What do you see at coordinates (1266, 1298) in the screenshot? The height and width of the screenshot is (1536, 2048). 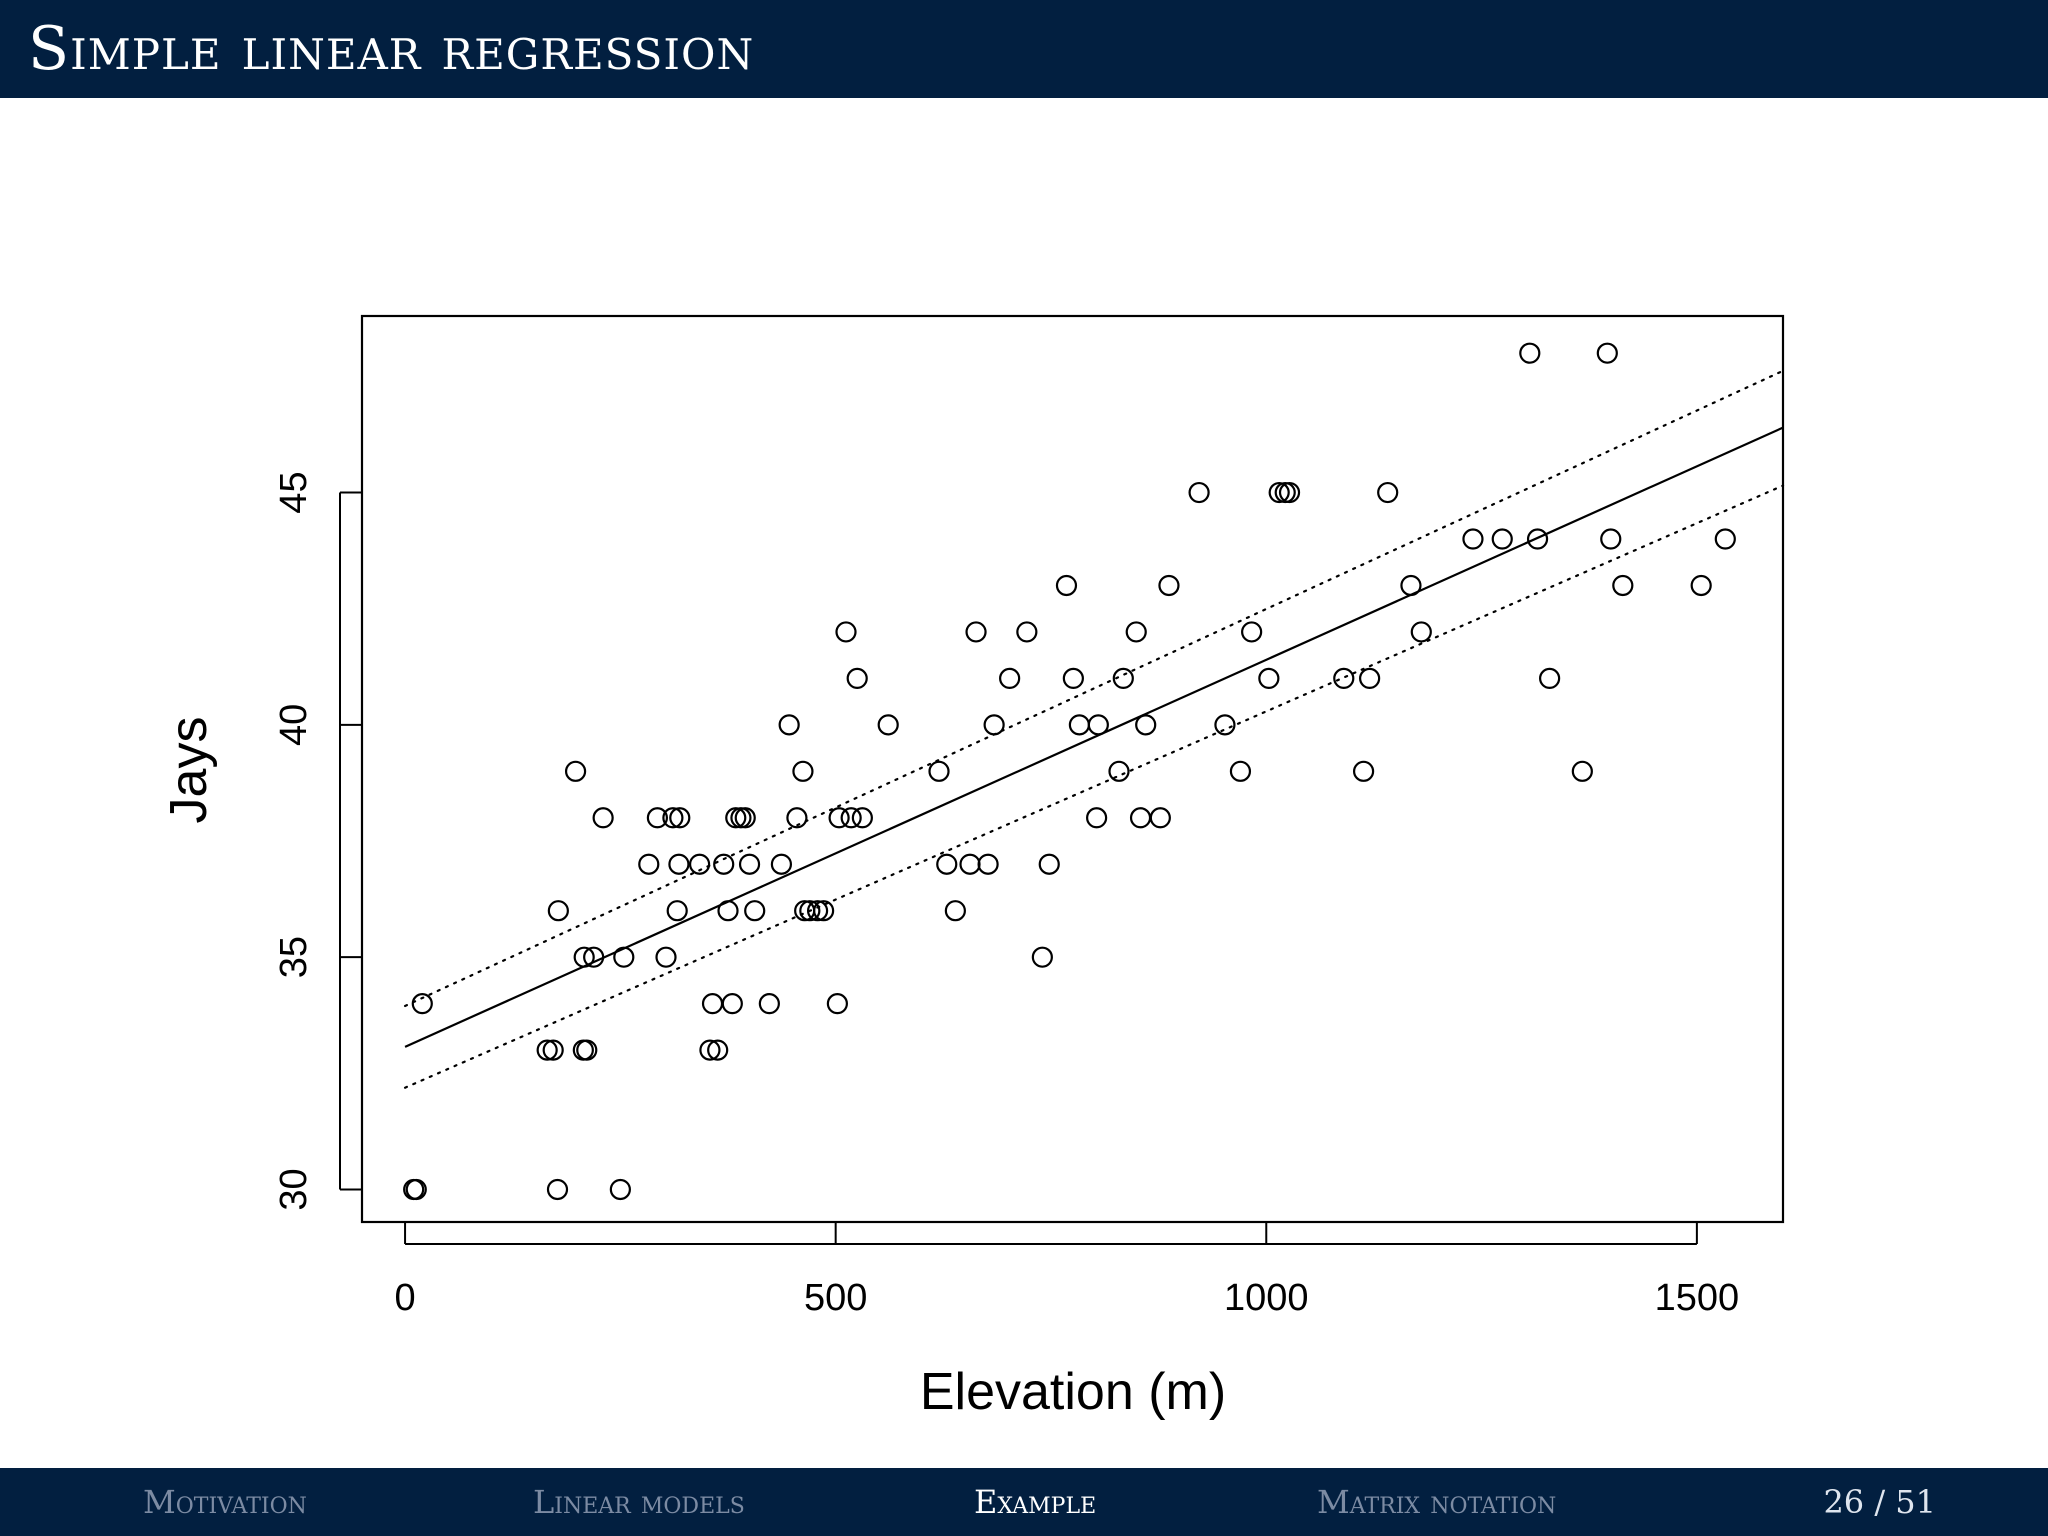 I see `x-tick-label: 1000` at bounding box center [1266, 1298].